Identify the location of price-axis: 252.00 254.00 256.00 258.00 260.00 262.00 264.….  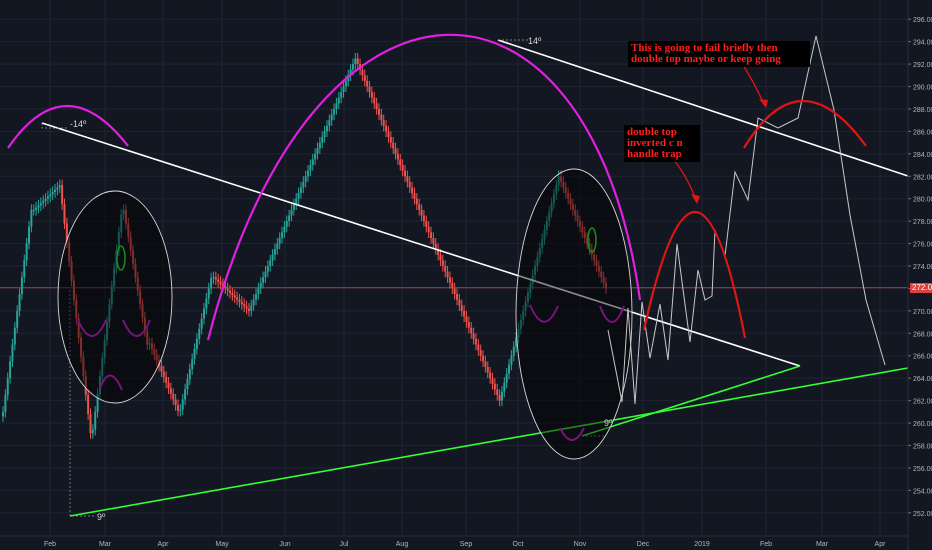
(920, 275).